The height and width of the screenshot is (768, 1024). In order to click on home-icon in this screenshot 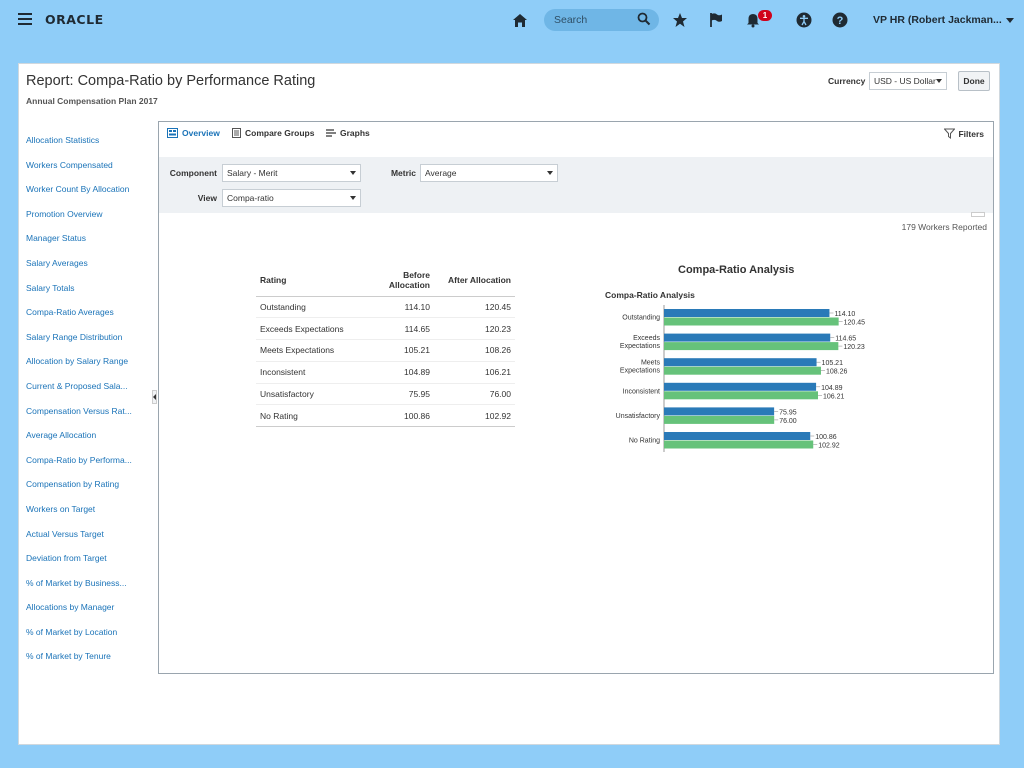, I will do `click(520, 20)`.